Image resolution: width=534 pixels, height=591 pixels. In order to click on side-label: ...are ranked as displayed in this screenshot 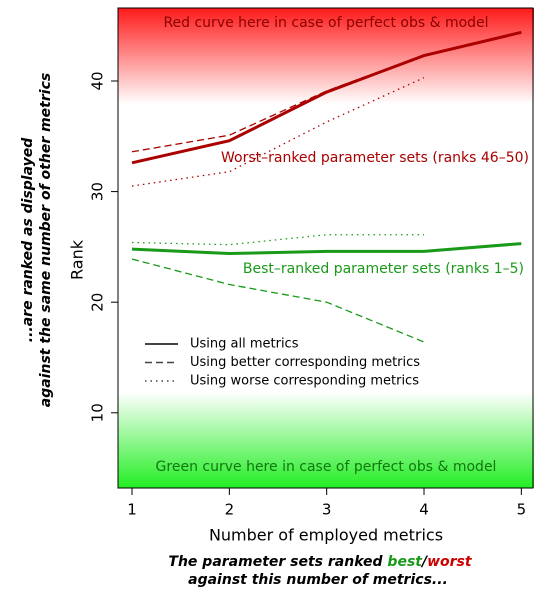, I will do `click(28, 239)`.